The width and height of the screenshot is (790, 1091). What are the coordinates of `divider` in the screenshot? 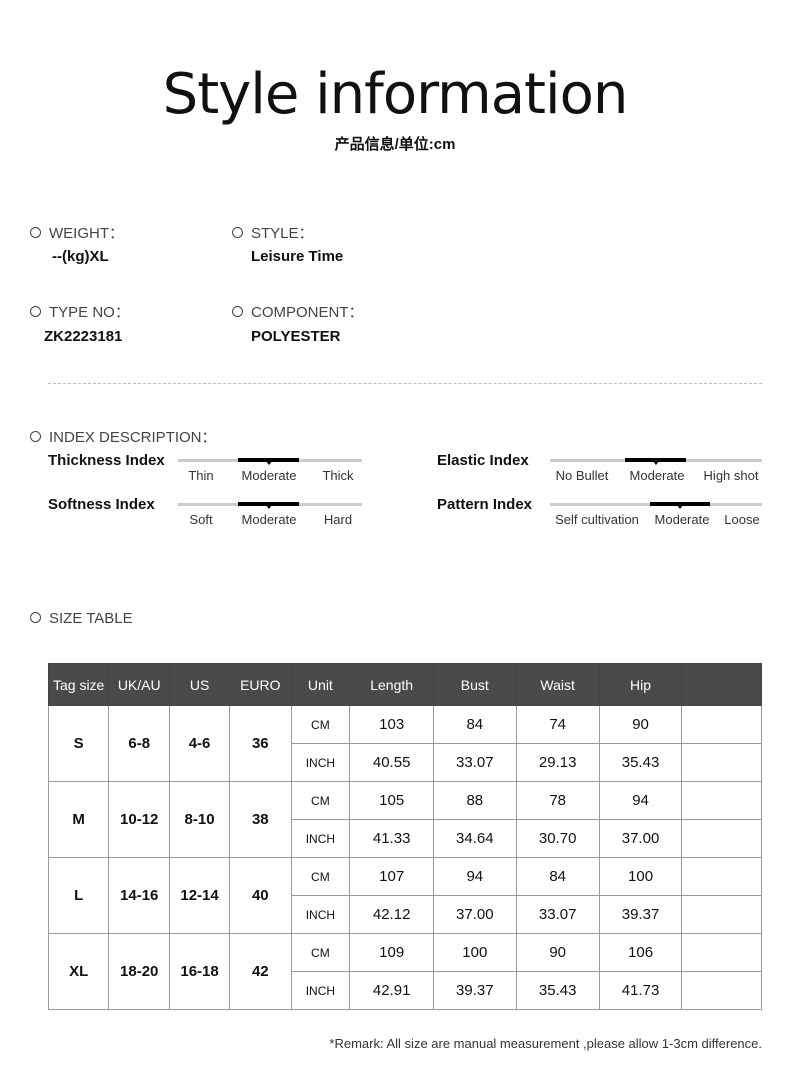 It's located at (405, 383).